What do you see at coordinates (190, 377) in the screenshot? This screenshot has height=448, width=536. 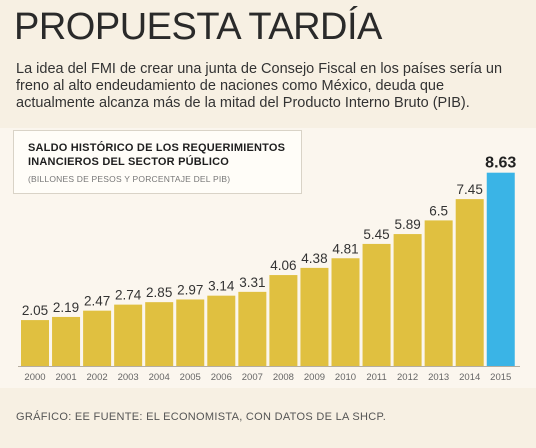 I see `tick-label-2005: 2005` at bounding box center [190, 377].